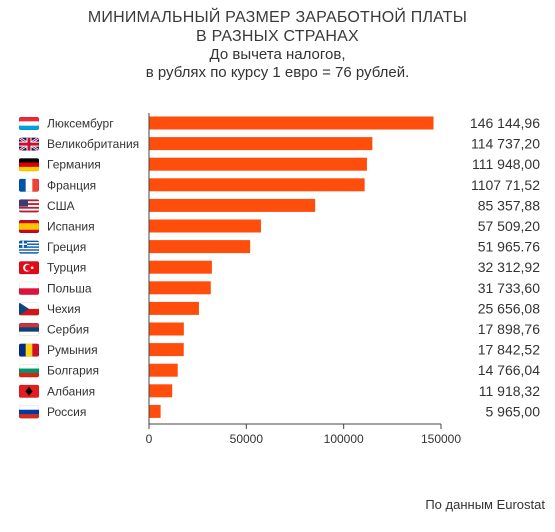  What do you see at coordinates (149, 439) in the screenshot?
I see `x-tick-label: 0` at bounding box center [149, 439].